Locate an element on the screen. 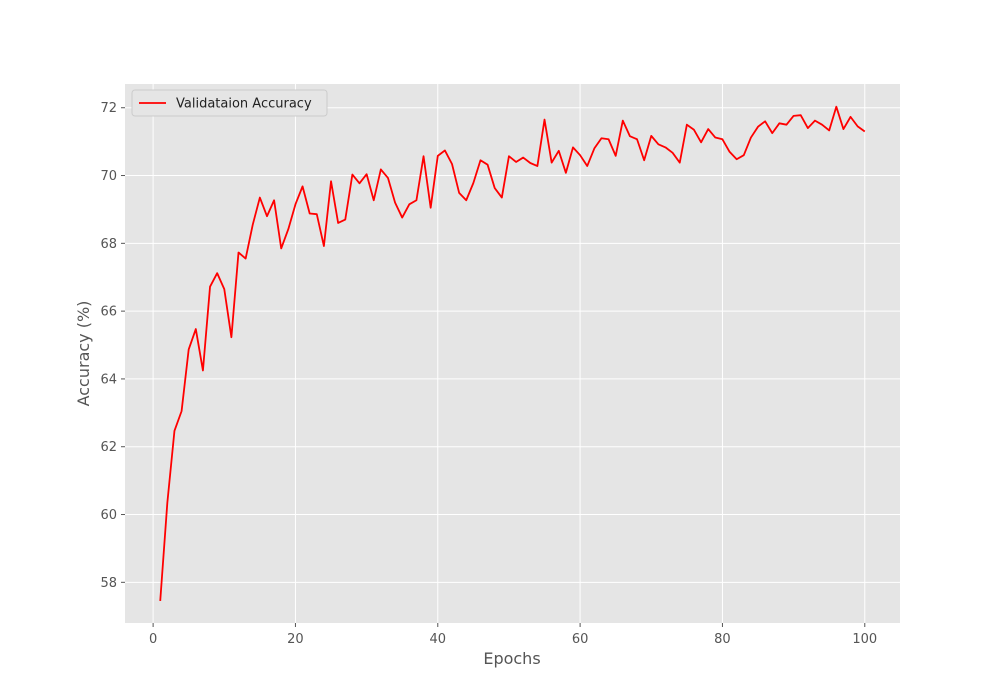  x-tick-label: 60 is located at coordinates (580, 639).